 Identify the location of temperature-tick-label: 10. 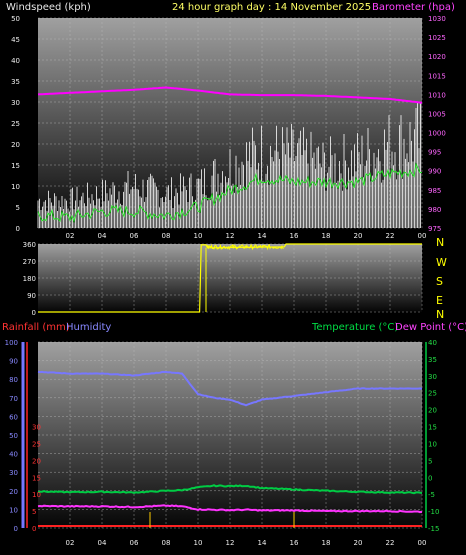
(432, 444).